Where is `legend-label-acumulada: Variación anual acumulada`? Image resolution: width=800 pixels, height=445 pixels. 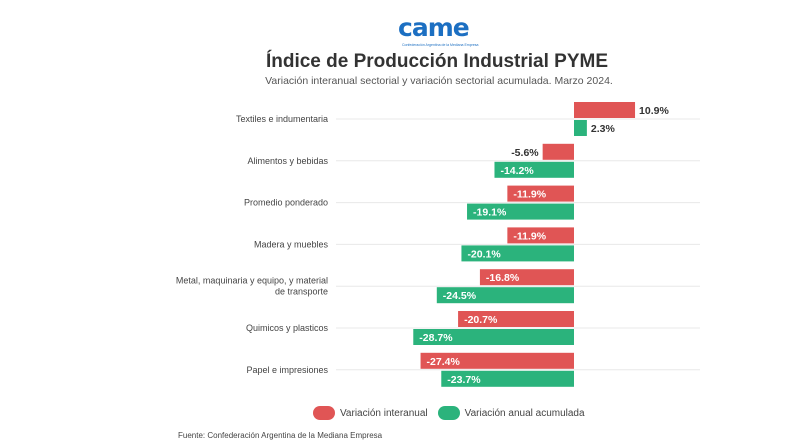 legend-label-acumulada: Variación anual acumulada is located at coordinates (524, 413).